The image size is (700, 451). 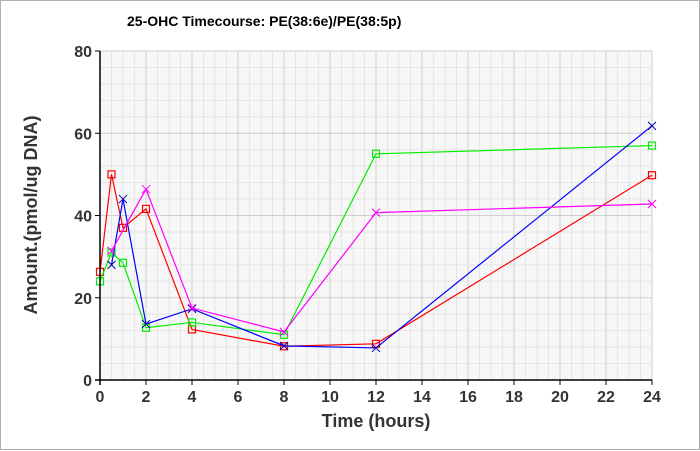 What do you see at coordinates (376, 397) in the screenshot?
I see `x-tick-label: 12` at bounding box center [376, 397].